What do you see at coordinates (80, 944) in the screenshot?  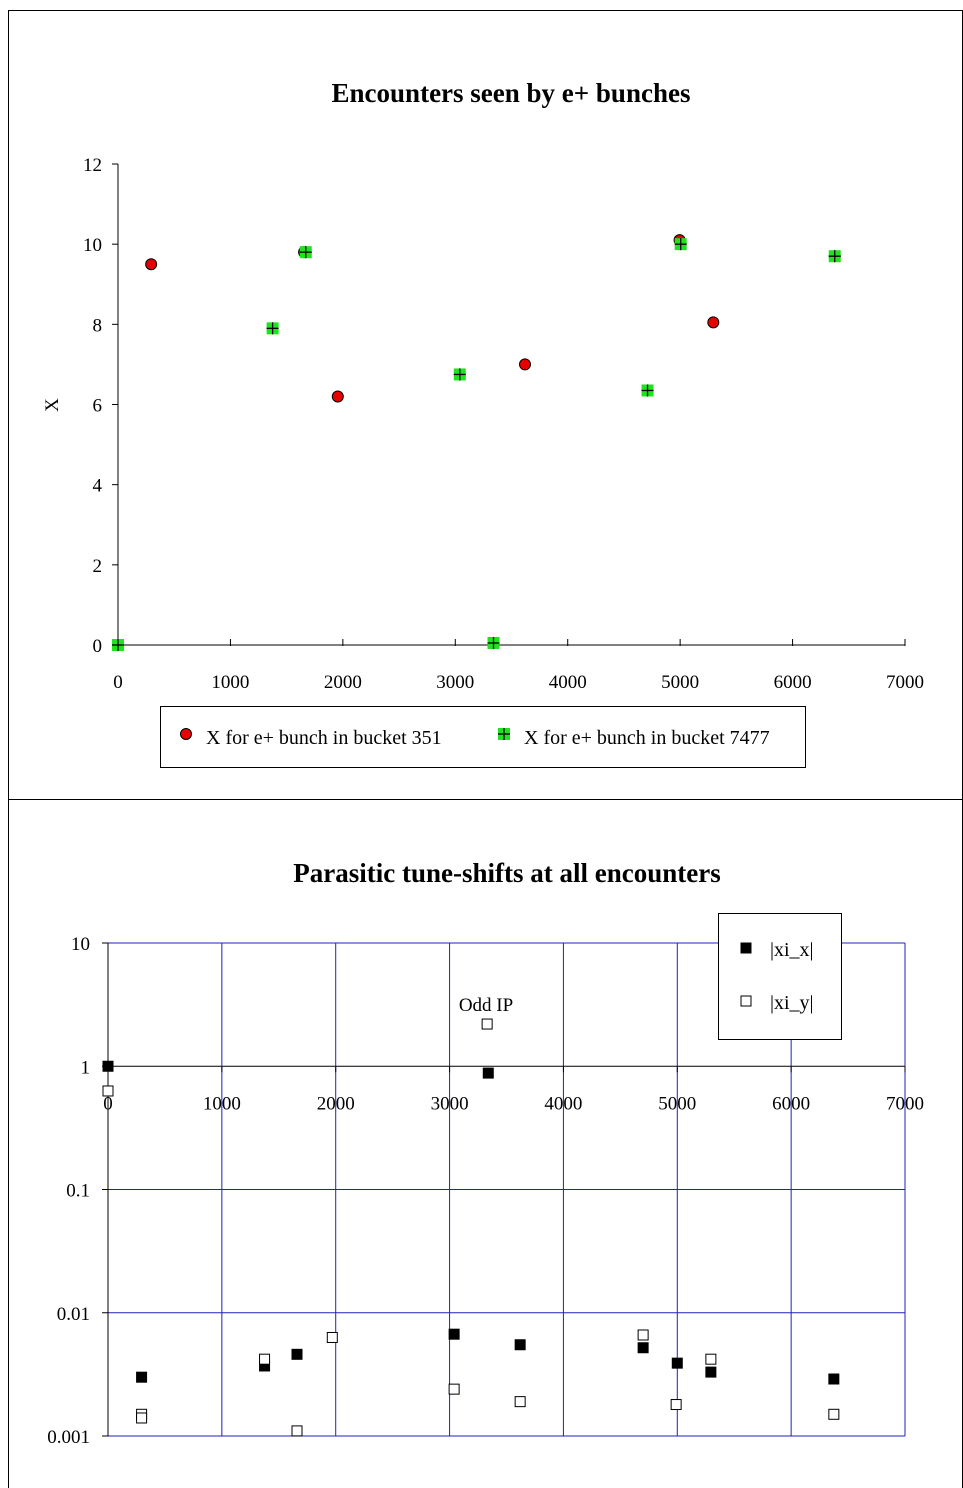 I see `chart2-y-tick-label: 10` at bounding box center [80, 944].